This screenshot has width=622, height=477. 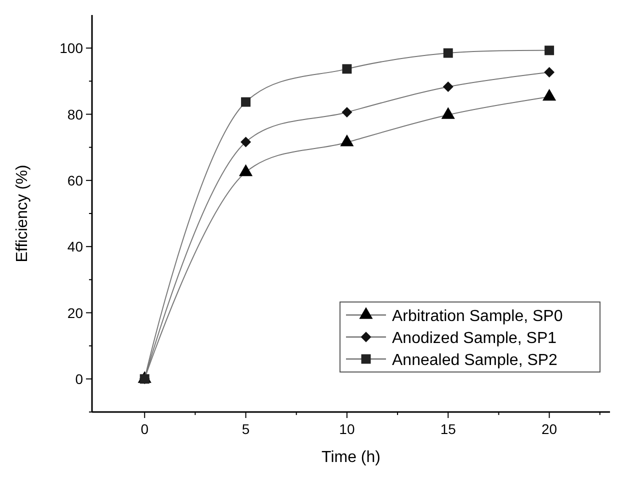 I want to click on legend-label: Annealed Sample, SP2, so click(x=475, y=360).